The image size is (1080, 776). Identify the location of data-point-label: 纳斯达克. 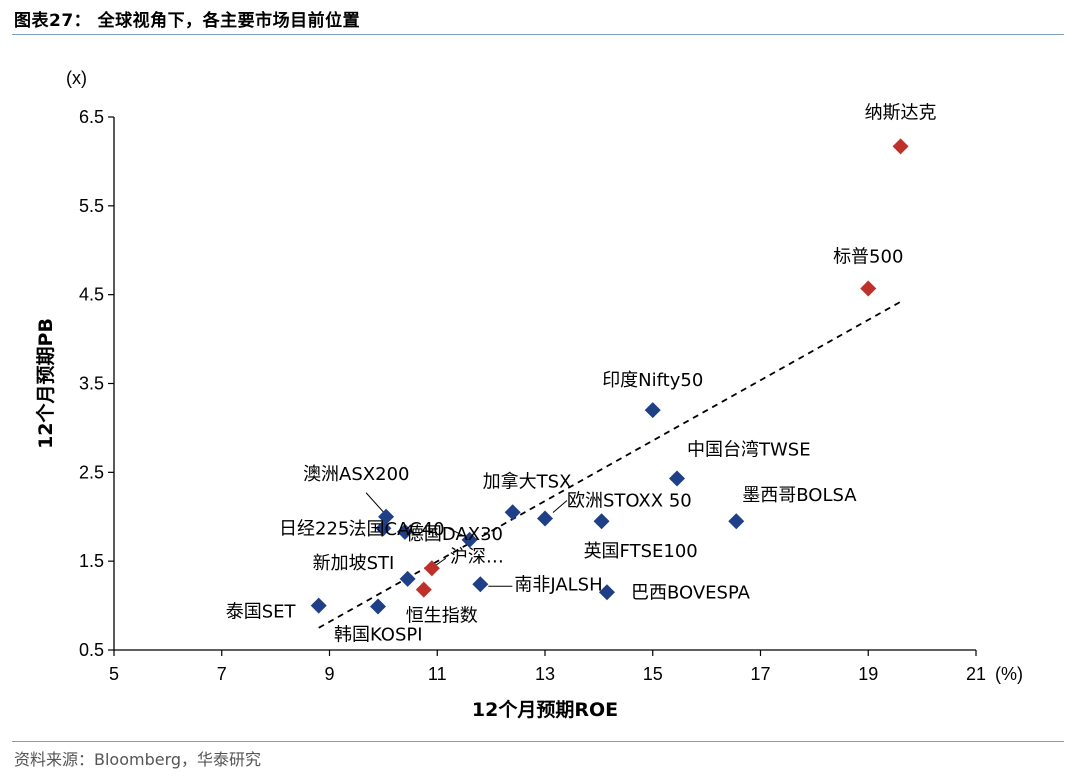
(901, 112).